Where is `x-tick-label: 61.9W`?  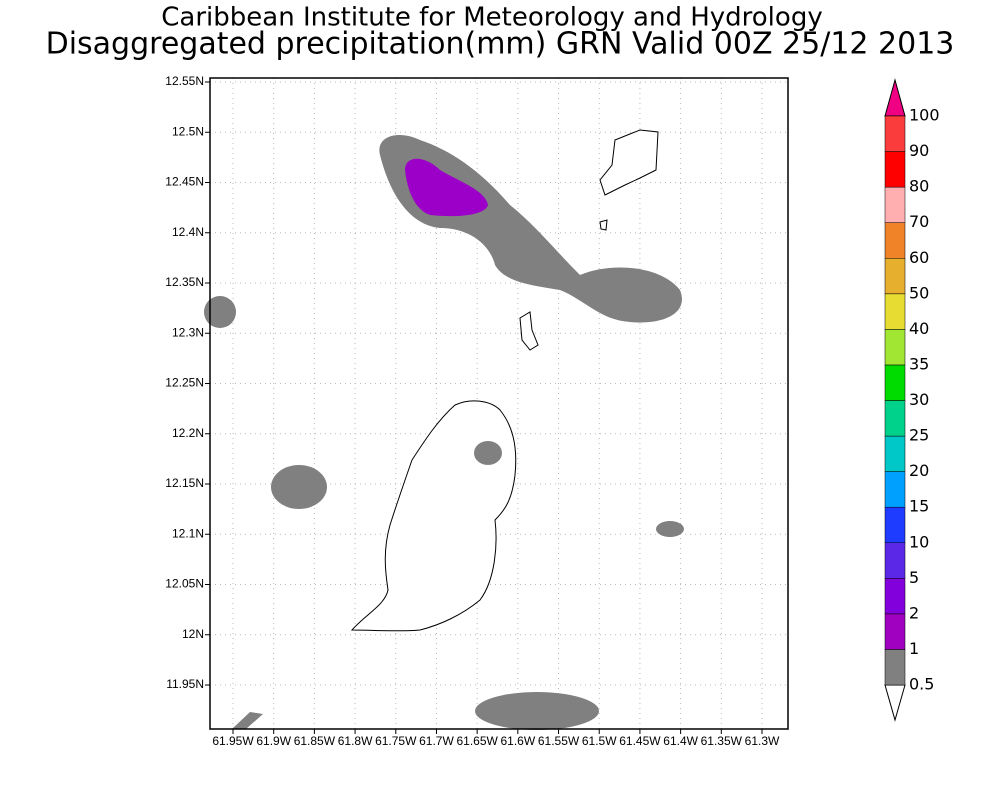 x-tick-label: 61.9W is located at coordinates (273, 741).